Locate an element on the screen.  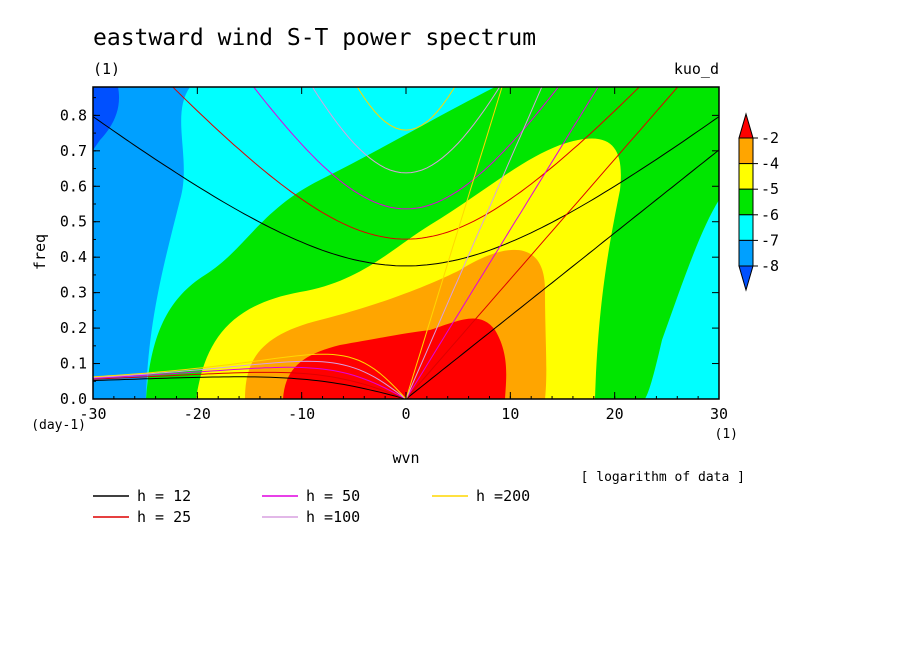
experiment-label: kuo_d is located at coordinates (696, 69).